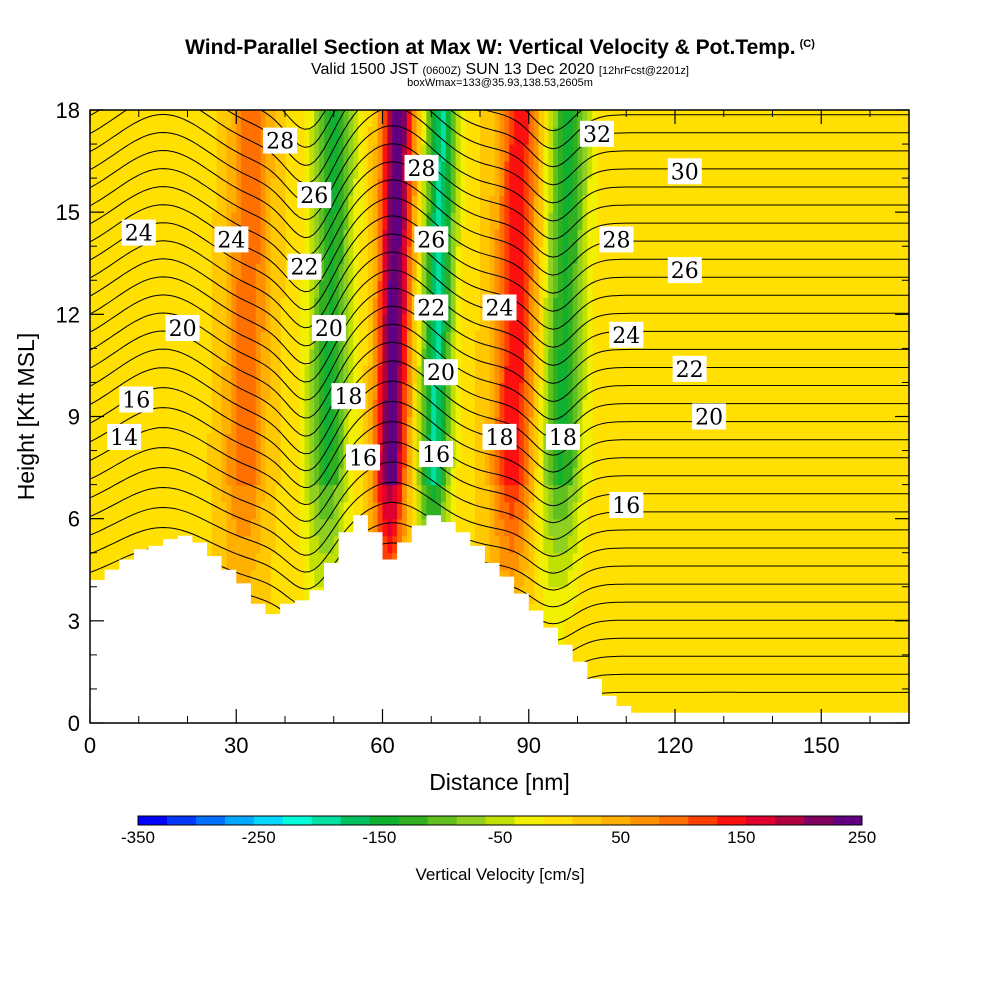  I want to click on contour-label-text: 22, so click(690, 370).